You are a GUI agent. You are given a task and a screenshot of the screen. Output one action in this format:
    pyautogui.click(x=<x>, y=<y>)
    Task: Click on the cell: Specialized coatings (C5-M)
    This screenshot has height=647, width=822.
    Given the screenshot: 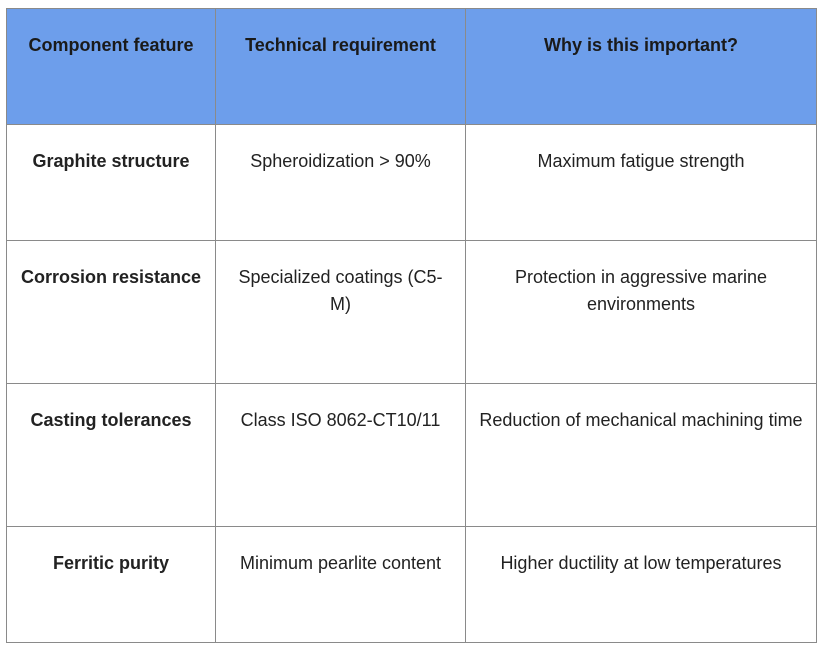 What is the action you would take?
    pyautogui.click(x=340, y=312)
    